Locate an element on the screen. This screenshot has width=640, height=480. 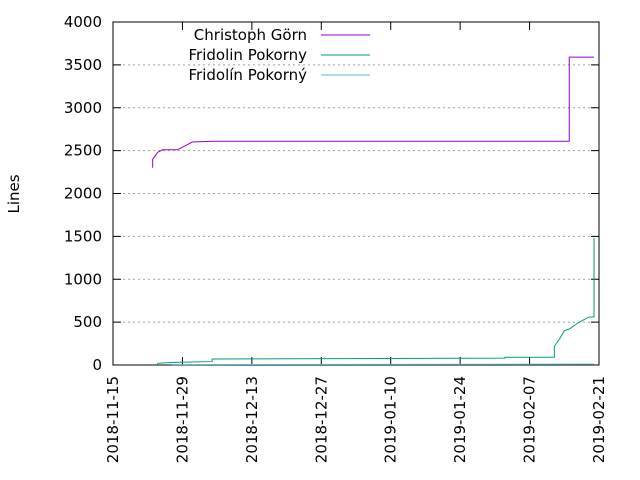
y-axis-title: Lines is located at coordinates (14, 193).